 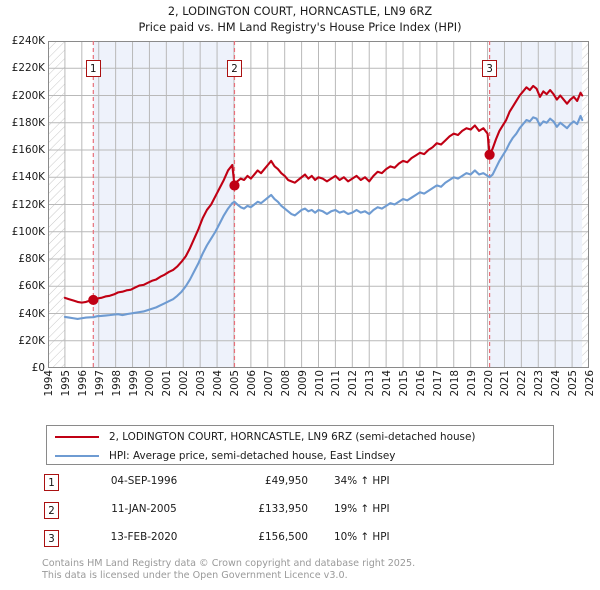 What do you see at coordinates (218, 383) in the screenshot?
I see `x-tick-label: 2004` at bounding box center [218, 383].